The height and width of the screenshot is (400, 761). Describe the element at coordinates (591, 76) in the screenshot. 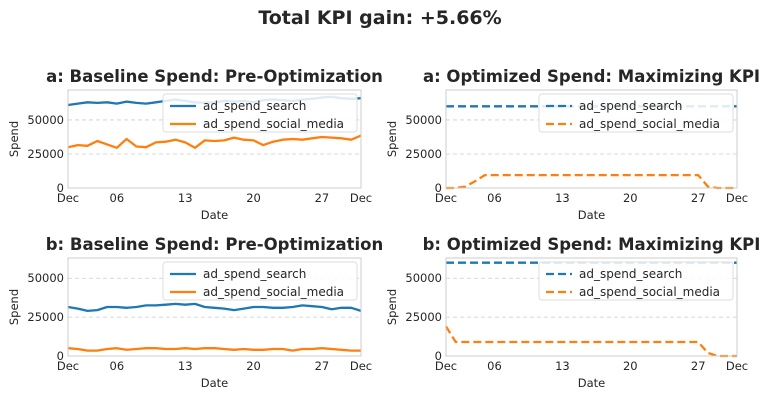

I see `chart-title: a: Optimized Spend: Maximizing KPI` at that location.